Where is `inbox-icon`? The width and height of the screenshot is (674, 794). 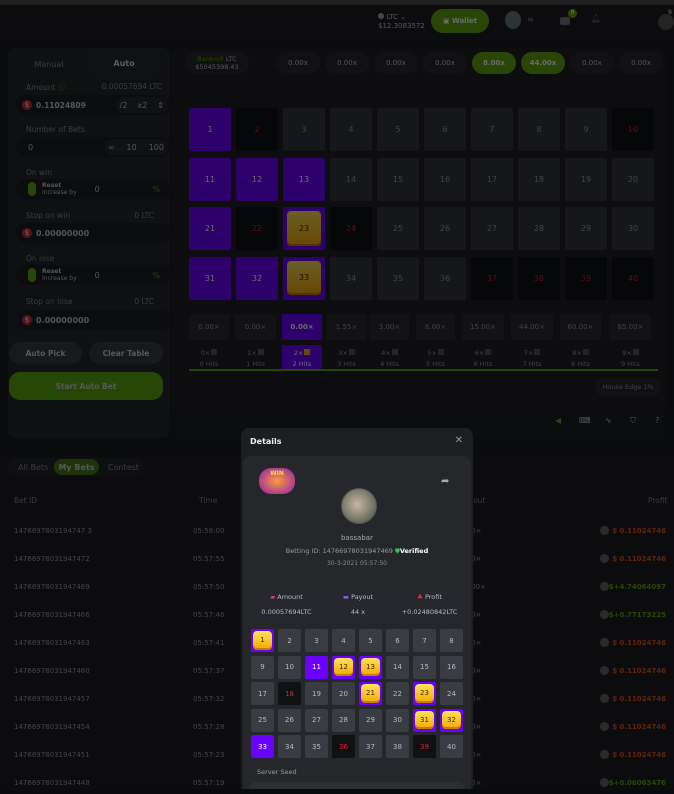 inbox-icon is located at coordinates (565, 21).